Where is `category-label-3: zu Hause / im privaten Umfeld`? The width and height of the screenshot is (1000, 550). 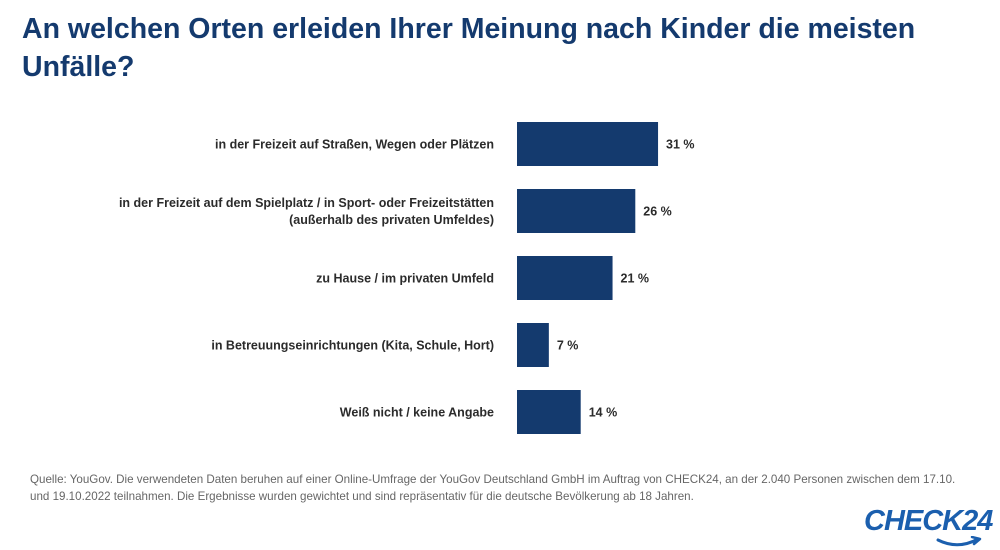 category-label-3: zu Hause / im privaten Umfeld is located at coordinates (405, 279).